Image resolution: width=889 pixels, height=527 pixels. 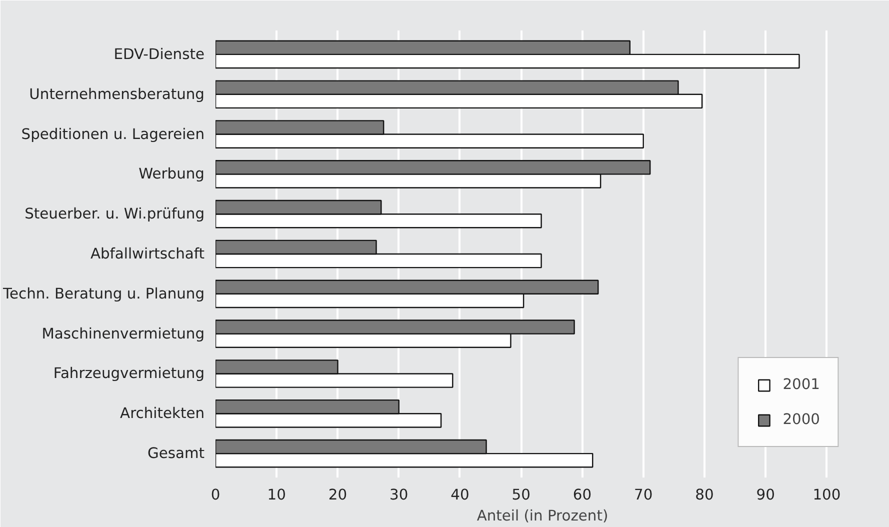 I want to click on x-tick-label: 0, so click(x=215, y=495).